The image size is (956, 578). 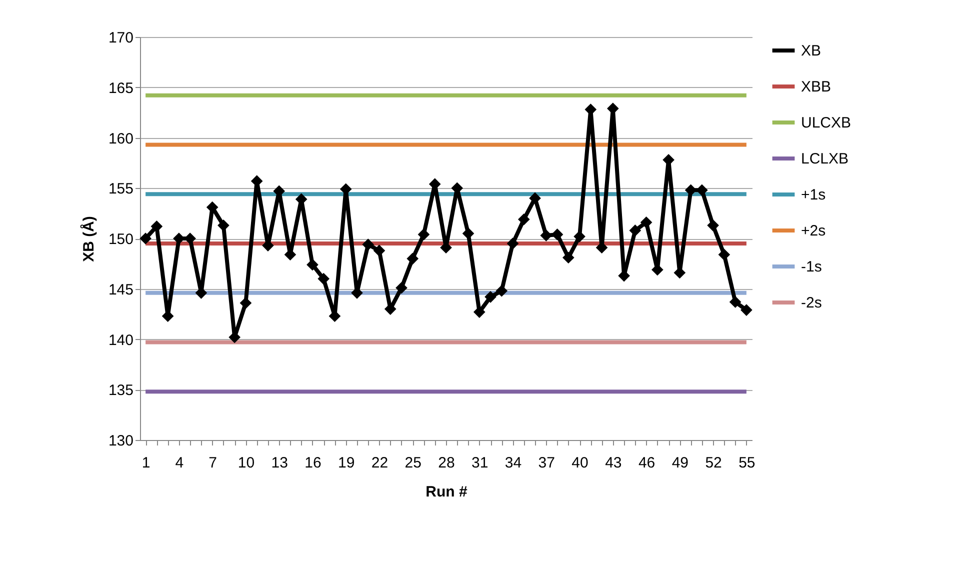 What do you see at coordinates (480, 463) in the screenshot?
I see `x-tick-label: 31` at bounding box center [480, 463].